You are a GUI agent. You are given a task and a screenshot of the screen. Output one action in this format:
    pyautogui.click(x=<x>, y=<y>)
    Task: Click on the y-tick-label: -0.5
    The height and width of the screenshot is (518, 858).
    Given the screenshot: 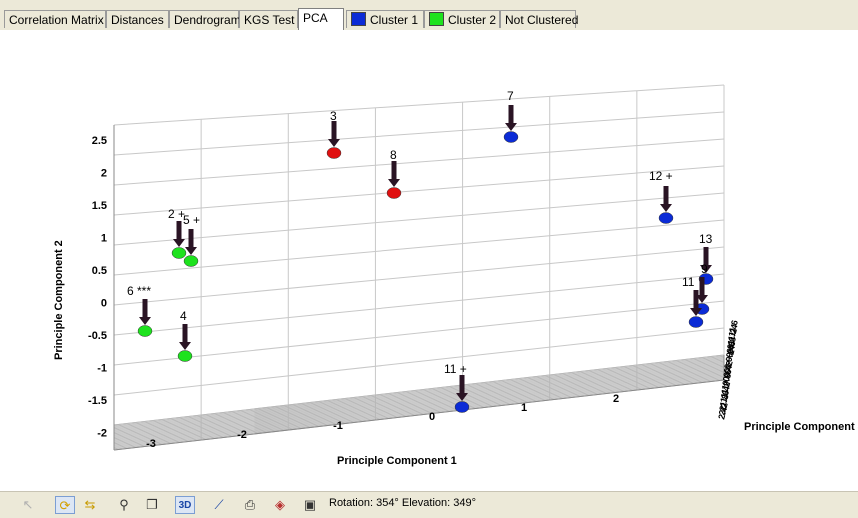 What is the action you would take?
    pyautogui.click(x=97, y=336)
    